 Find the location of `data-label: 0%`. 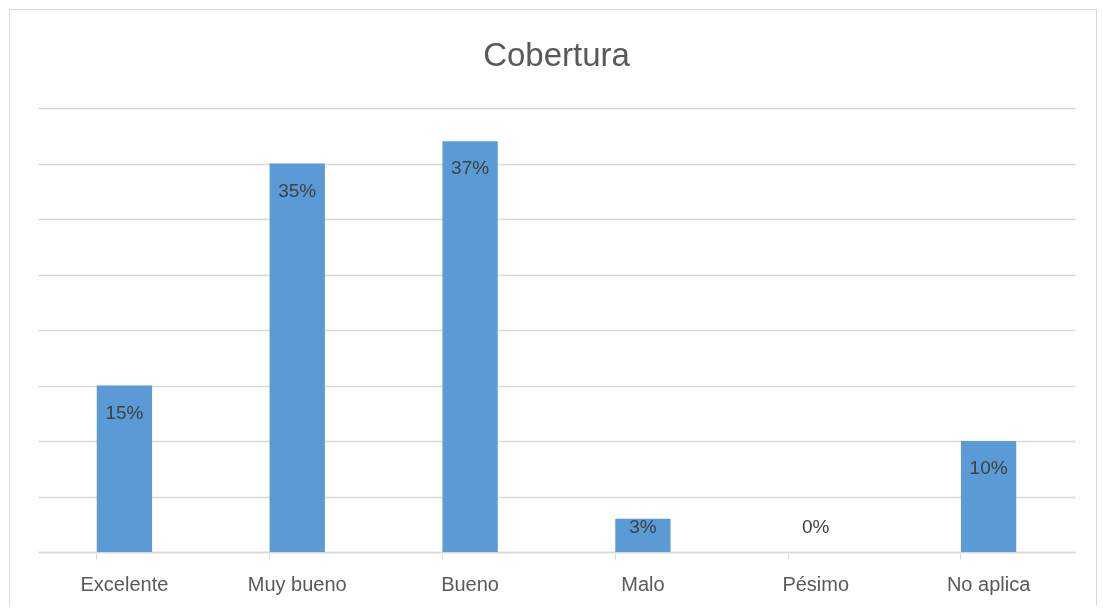

data-label: 0% is located at coordinates (816, 526).